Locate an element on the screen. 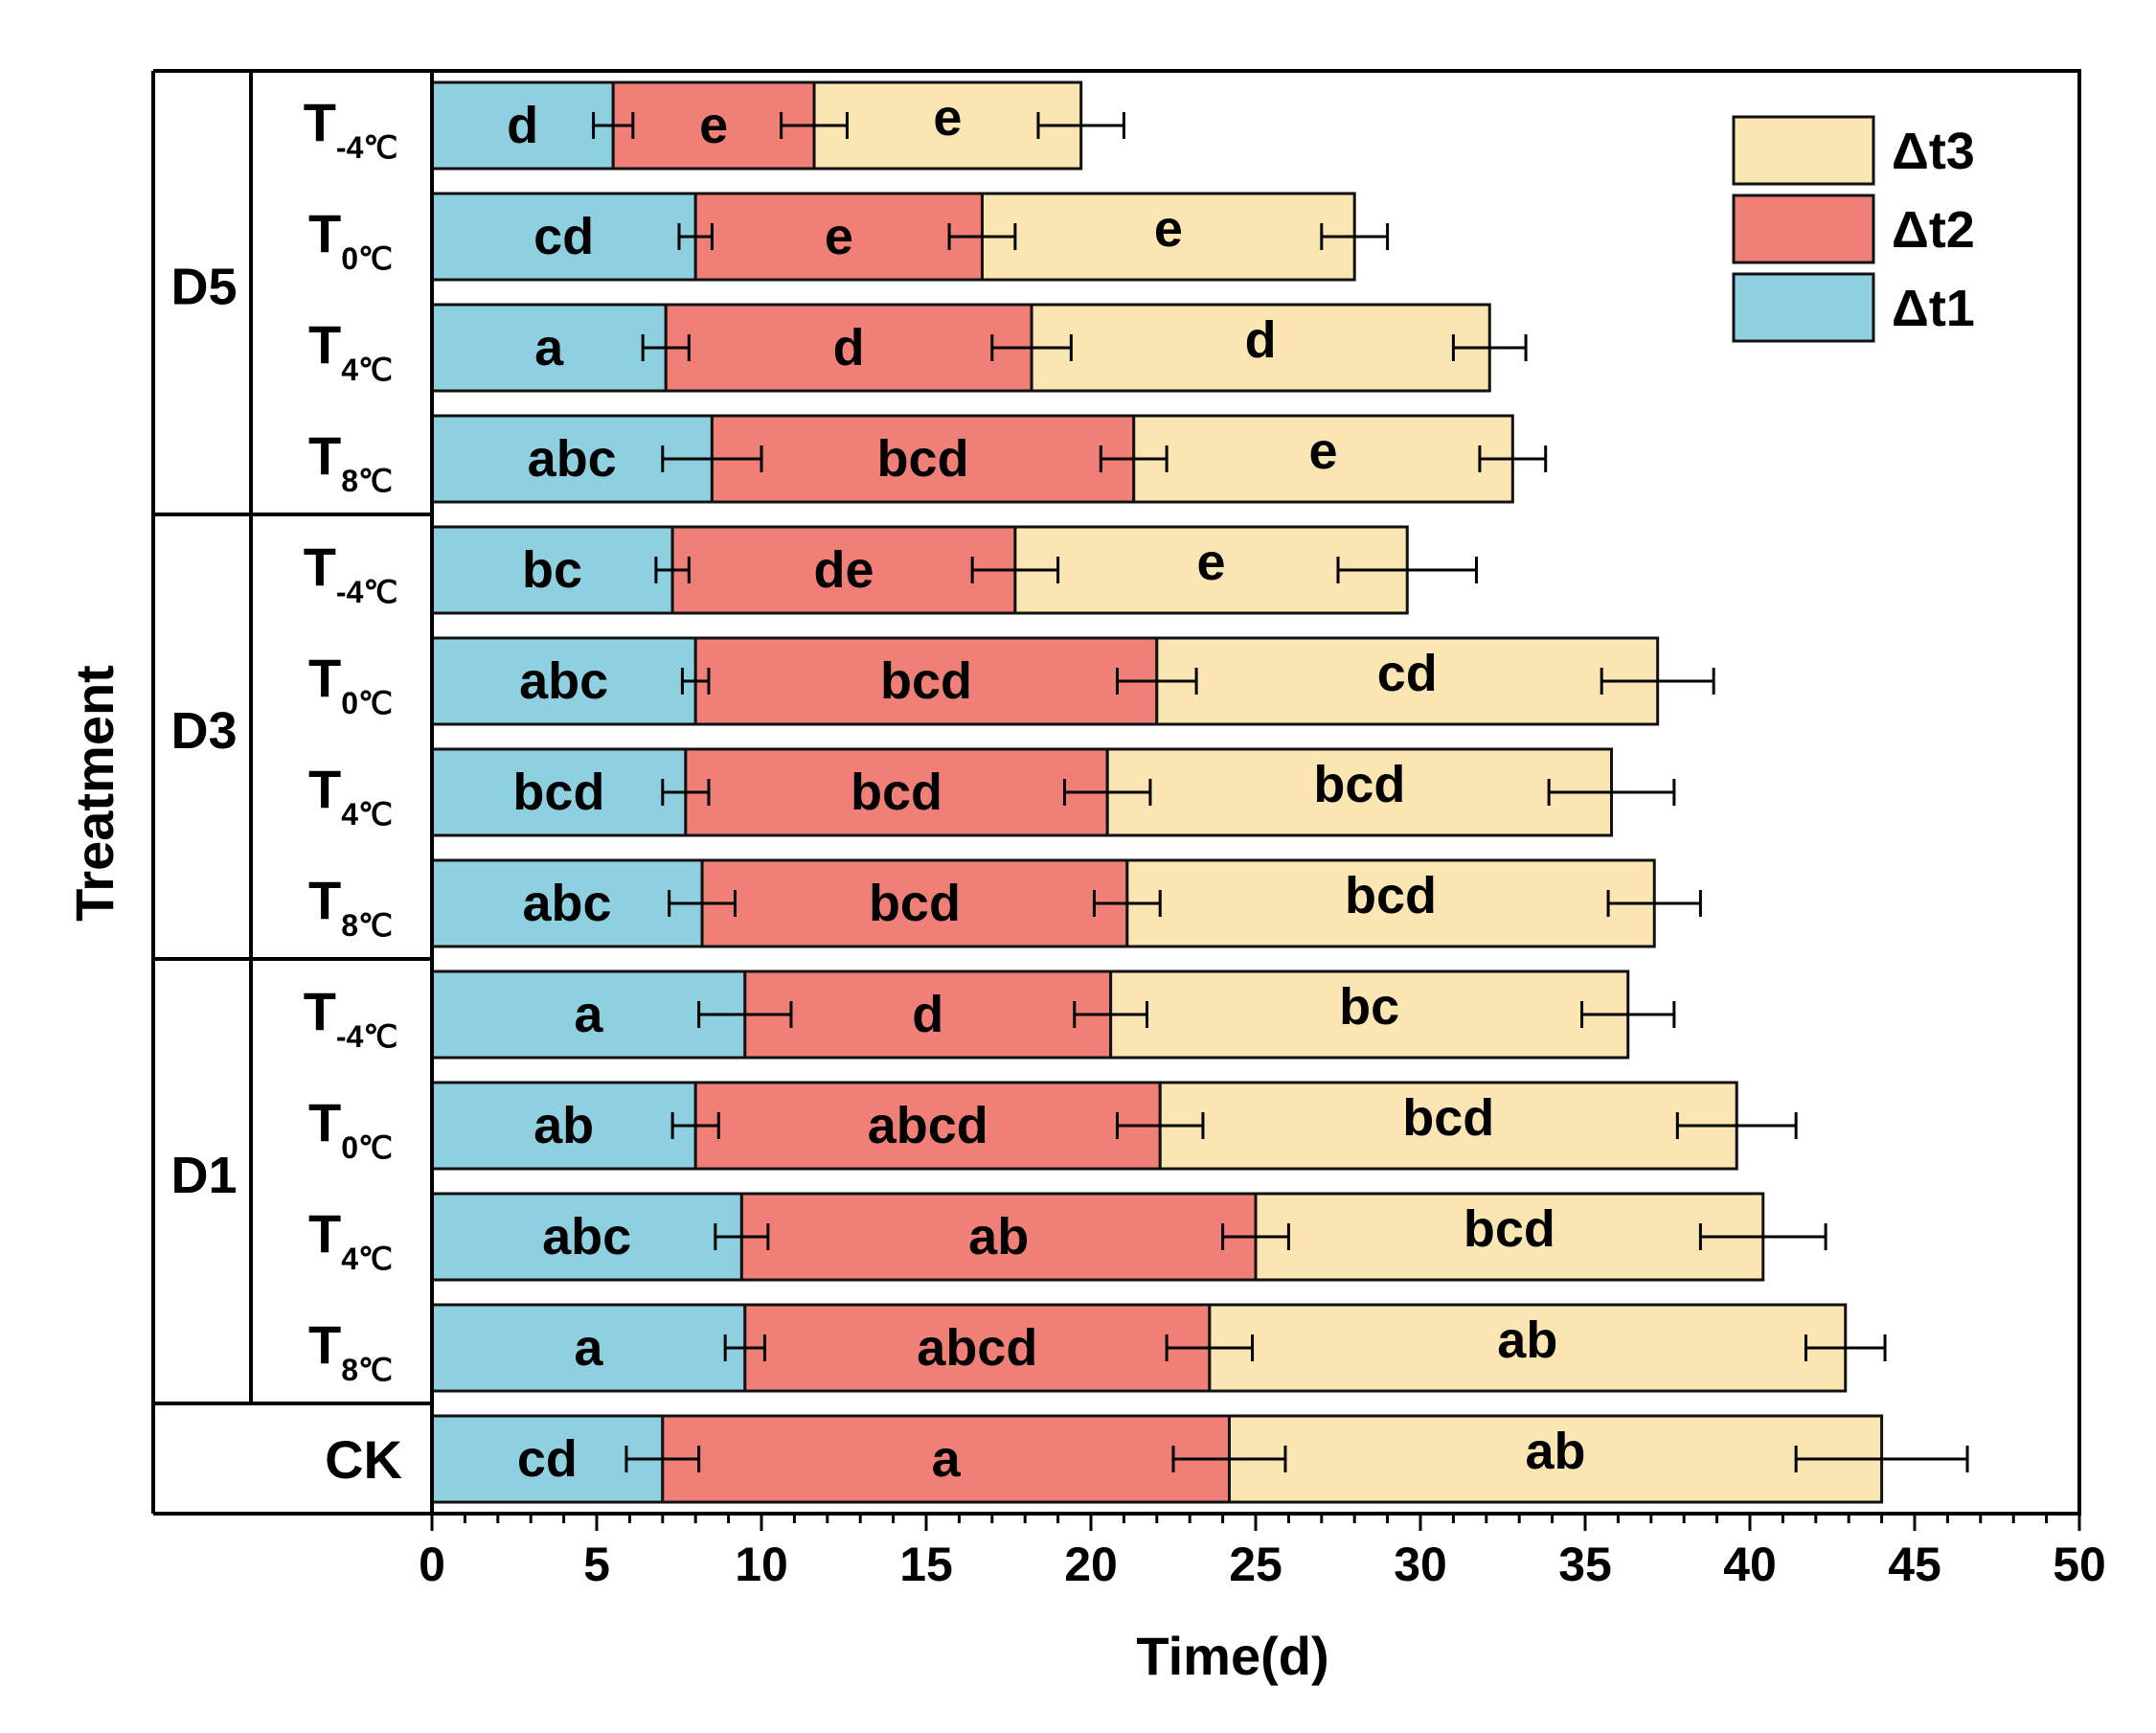  letter-dt2-row-0: e is located at coordinates (713, 125).